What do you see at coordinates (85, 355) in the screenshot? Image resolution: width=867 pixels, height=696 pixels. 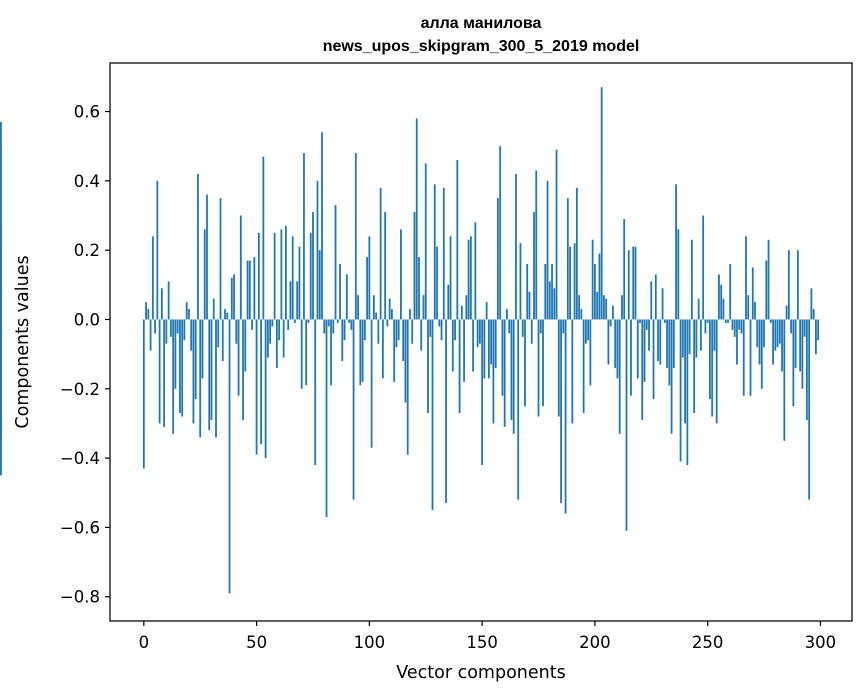 I see `y-axis-ticks: −0.8 −0.6 −0.4 −0.2 0.0 0.2 0.4 0.6` at bounding box center [85, 355].